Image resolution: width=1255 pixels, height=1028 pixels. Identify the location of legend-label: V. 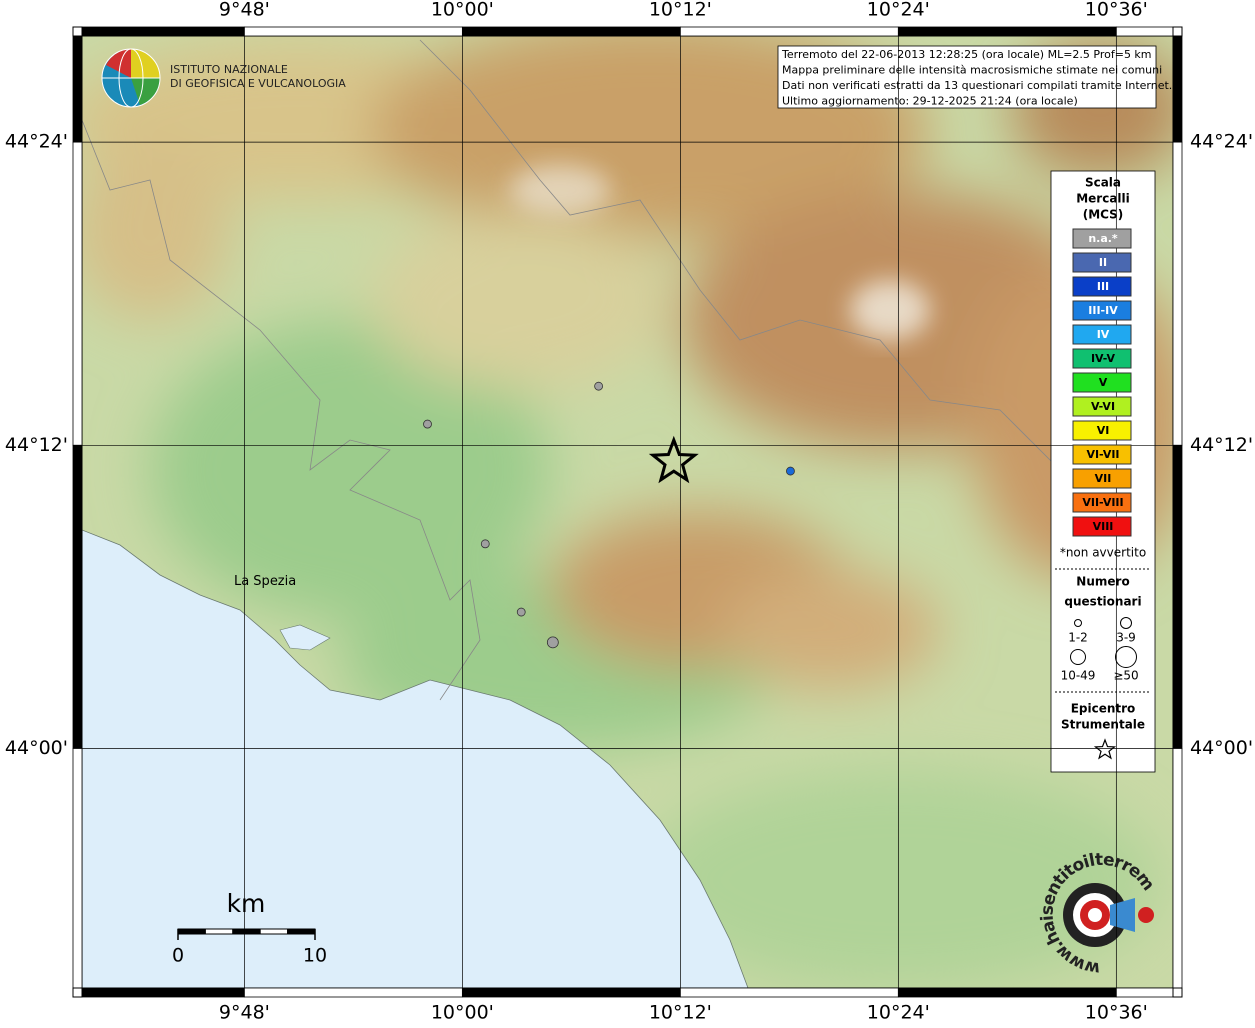
(1103, 382).